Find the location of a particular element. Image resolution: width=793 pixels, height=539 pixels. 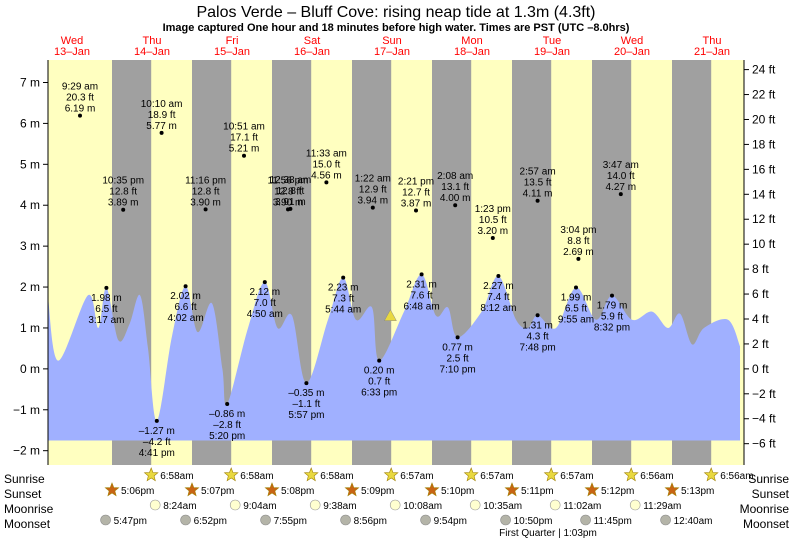

tide-label-time: 5:20 pm is located at coordinates (227, 436).